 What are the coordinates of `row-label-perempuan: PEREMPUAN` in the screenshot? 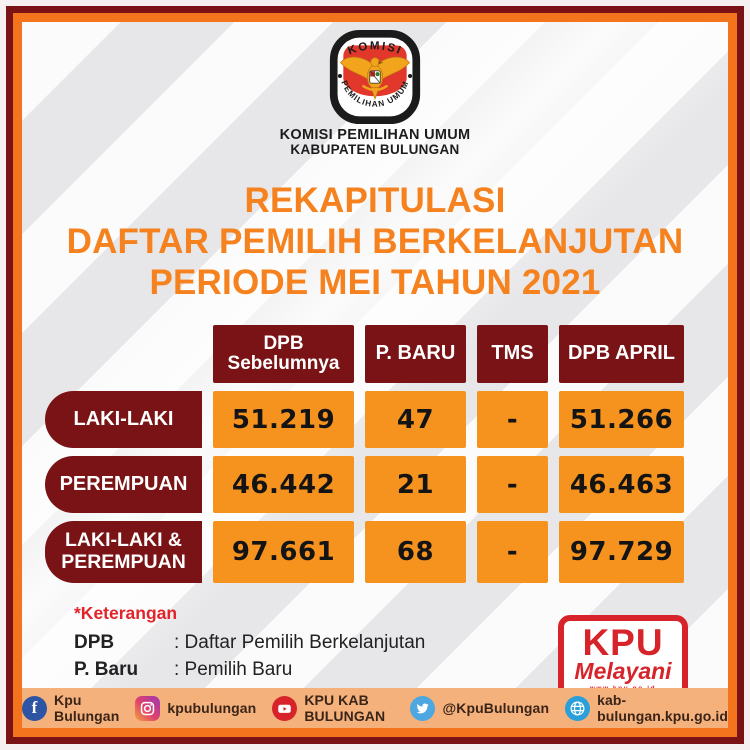 It's located at (123, 485).